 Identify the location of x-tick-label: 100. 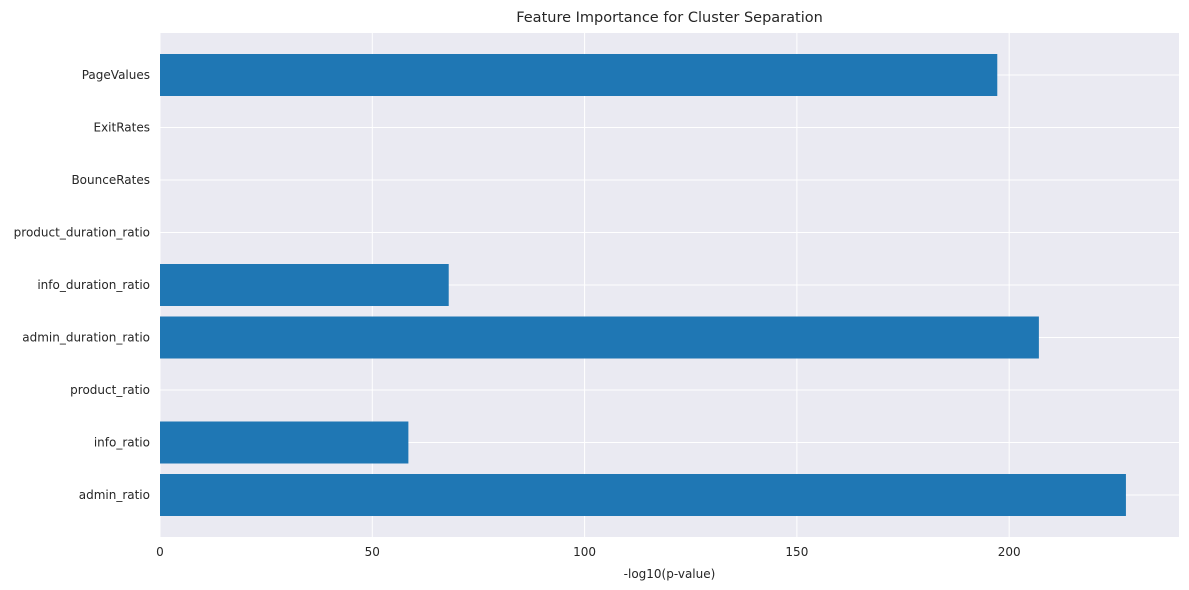
(584, 552).